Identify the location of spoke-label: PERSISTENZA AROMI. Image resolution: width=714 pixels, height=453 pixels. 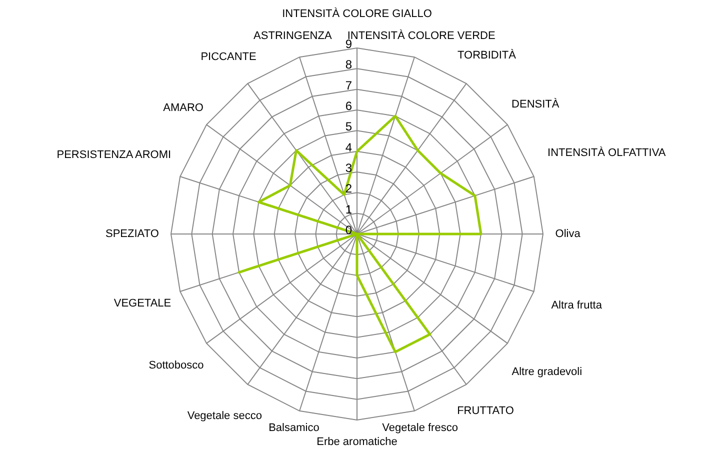
(114, 155).